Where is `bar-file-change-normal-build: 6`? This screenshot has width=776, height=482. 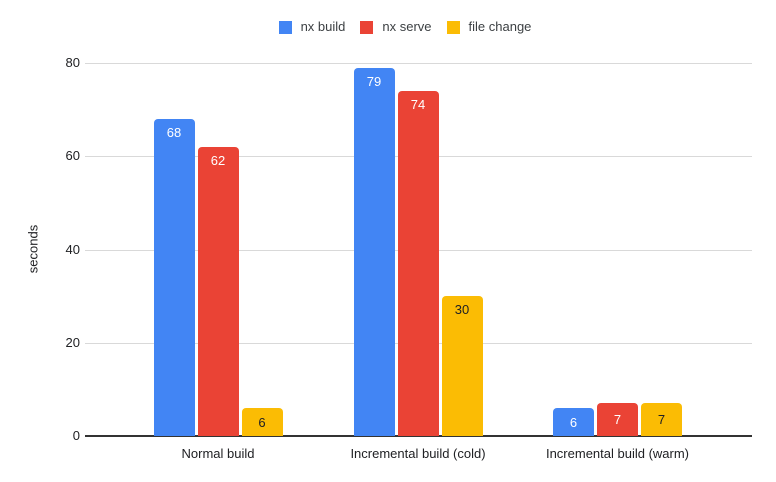
bar-file-change-normal-build: 6 is located at coordinates (262, 422).